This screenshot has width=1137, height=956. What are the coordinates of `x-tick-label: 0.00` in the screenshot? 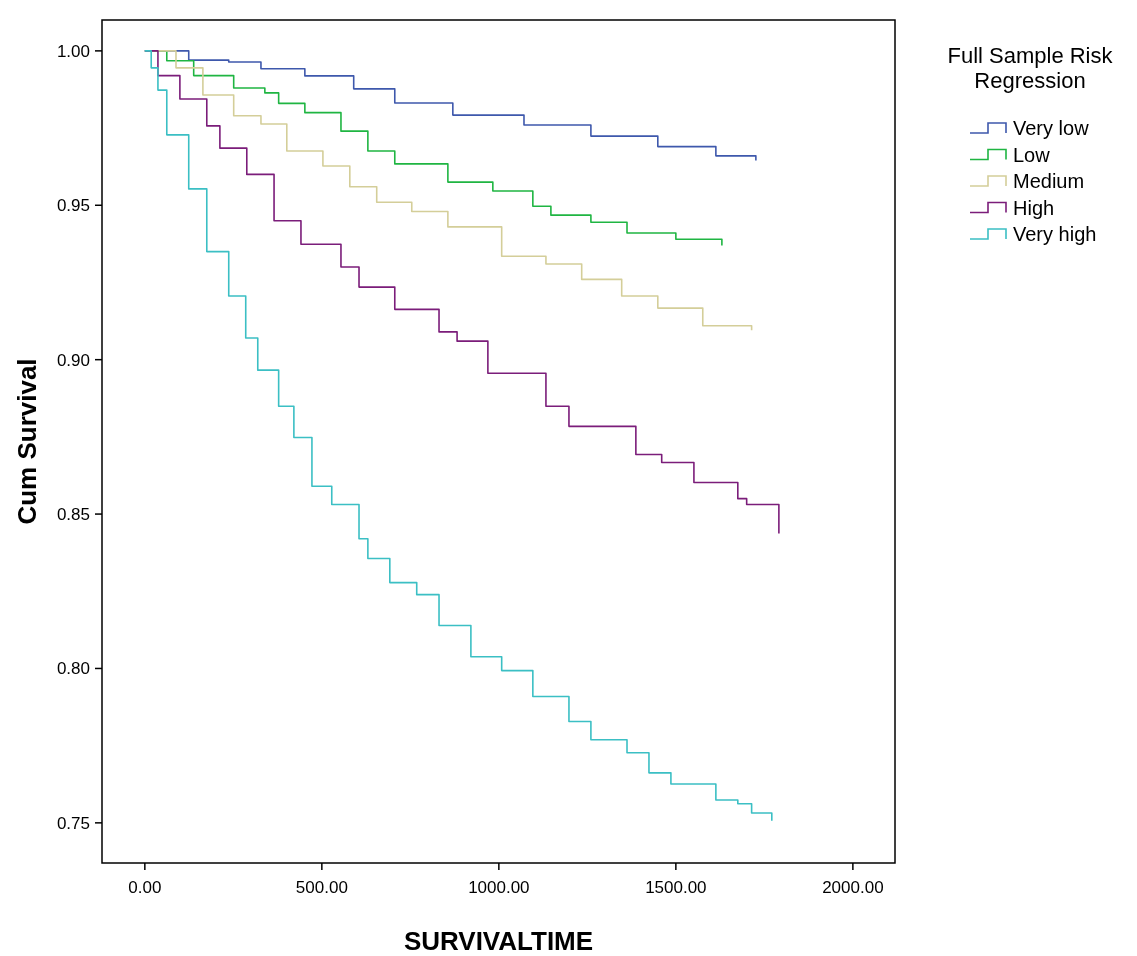 It's located at (145, 887).